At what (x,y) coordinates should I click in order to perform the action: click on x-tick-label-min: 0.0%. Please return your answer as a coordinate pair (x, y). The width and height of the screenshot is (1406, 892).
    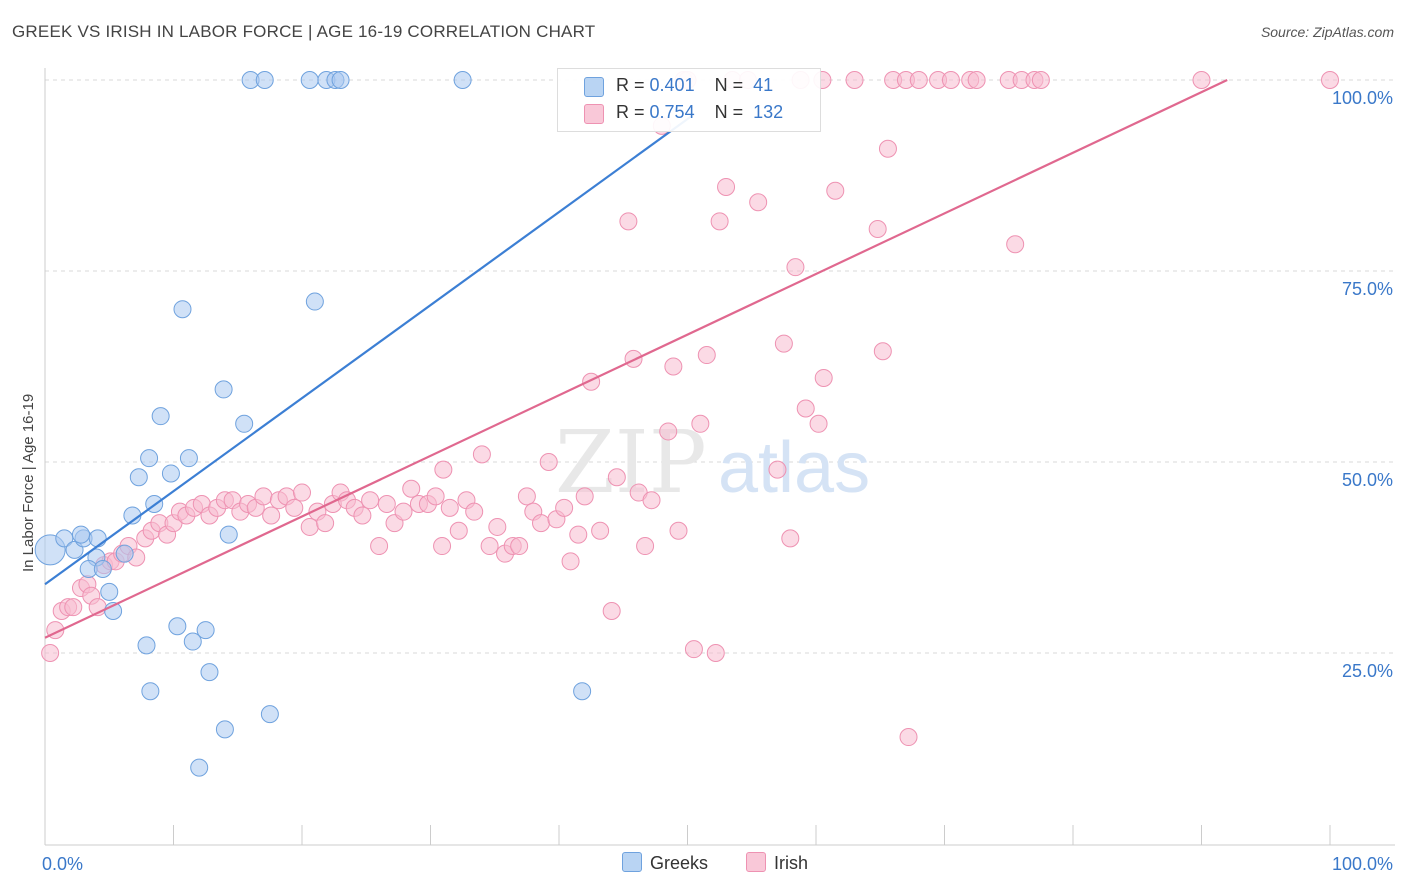
    Looking at the image, I should click on (62, 864).